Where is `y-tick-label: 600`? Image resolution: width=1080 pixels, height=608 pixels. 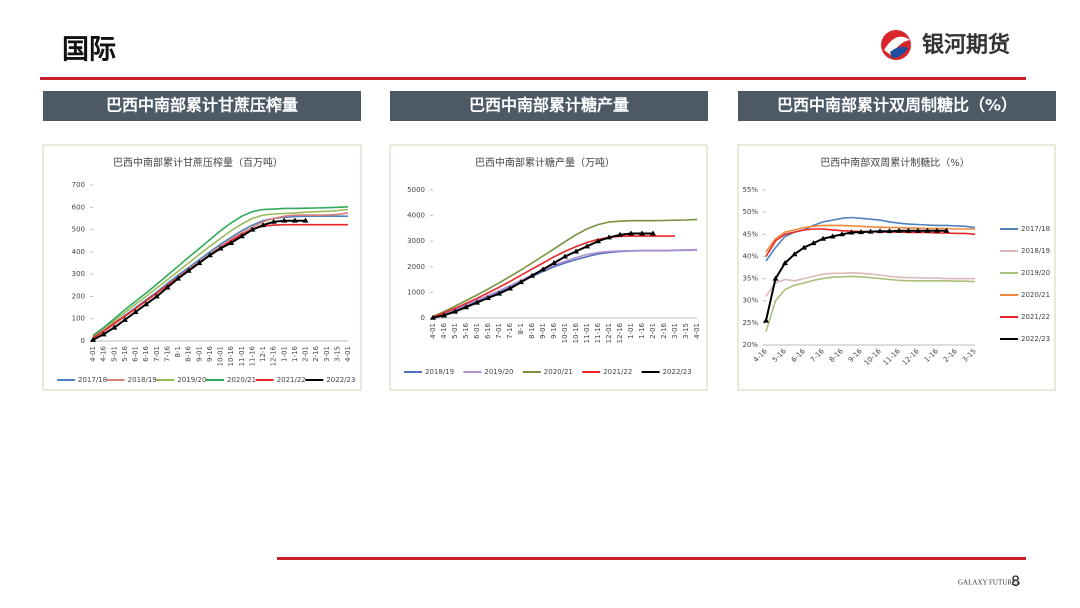
y-tick-label: 600 is located at coordinates (78, 207).